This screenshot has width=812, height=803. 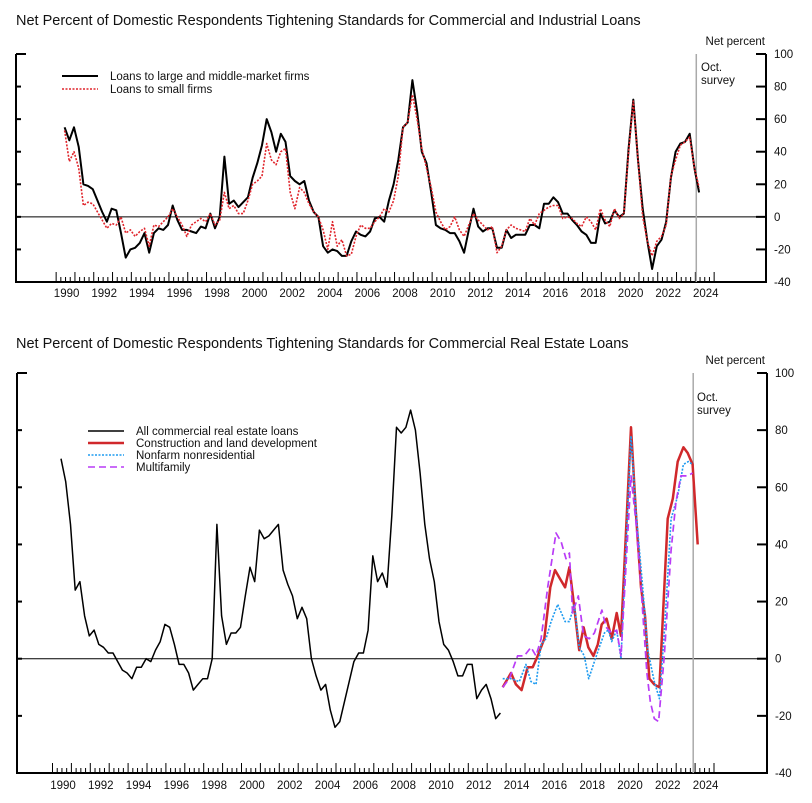 What do you see at coordinates (195, 456) in the screenshot?
I see `legend-label-nonfarm: Nonfarm nonresidential` at bounding box center [195, 456].